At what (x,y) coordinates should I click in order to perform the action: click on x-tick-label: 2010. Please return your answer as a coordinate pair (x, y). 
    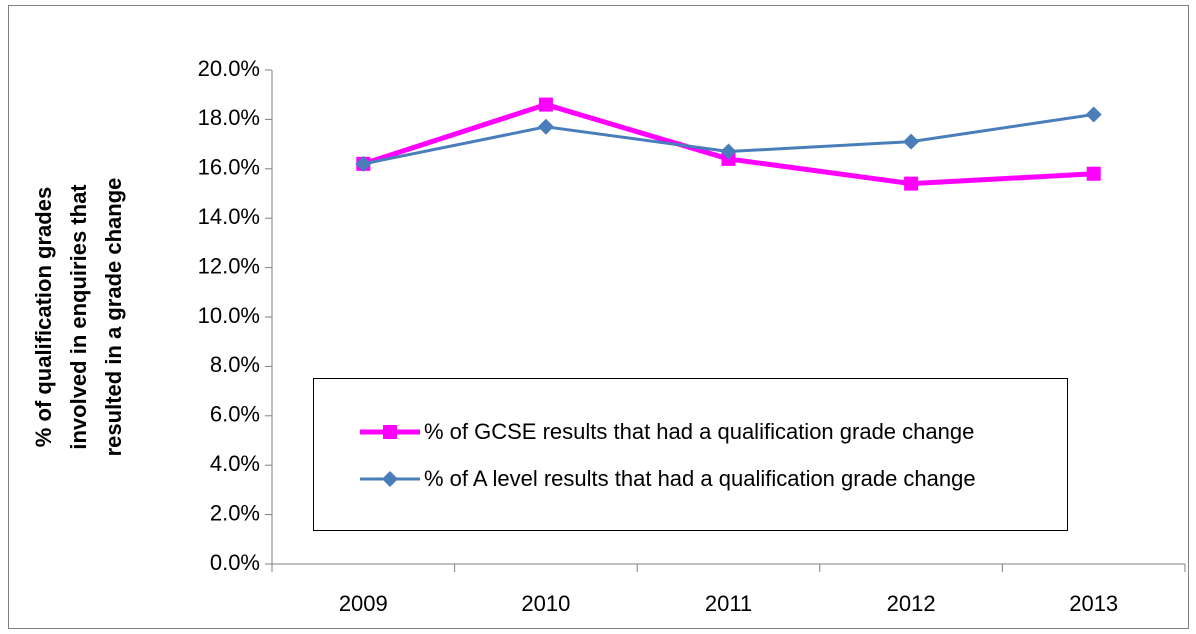
    Looking at the image, I should click on (545, 603).